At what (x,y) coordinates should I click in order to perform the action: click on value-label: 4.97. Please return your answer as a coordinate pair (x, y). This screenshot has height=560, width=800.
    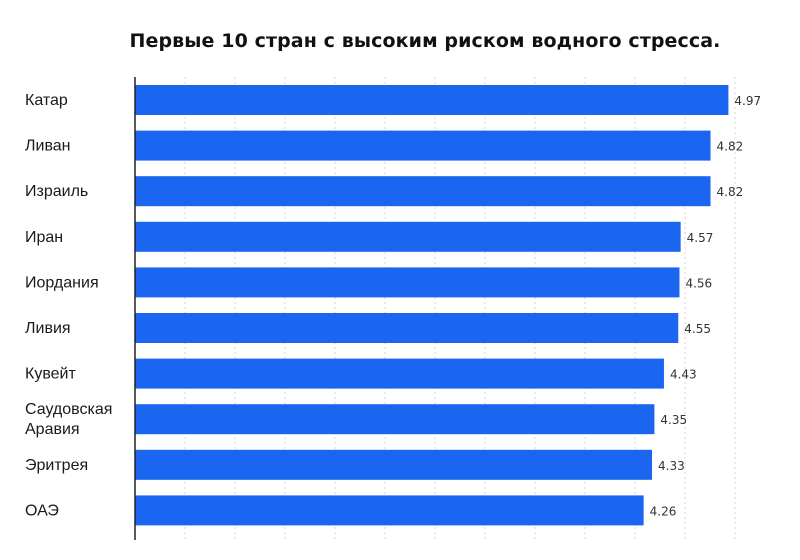
    Looking at the image, I should click on (747, 101).